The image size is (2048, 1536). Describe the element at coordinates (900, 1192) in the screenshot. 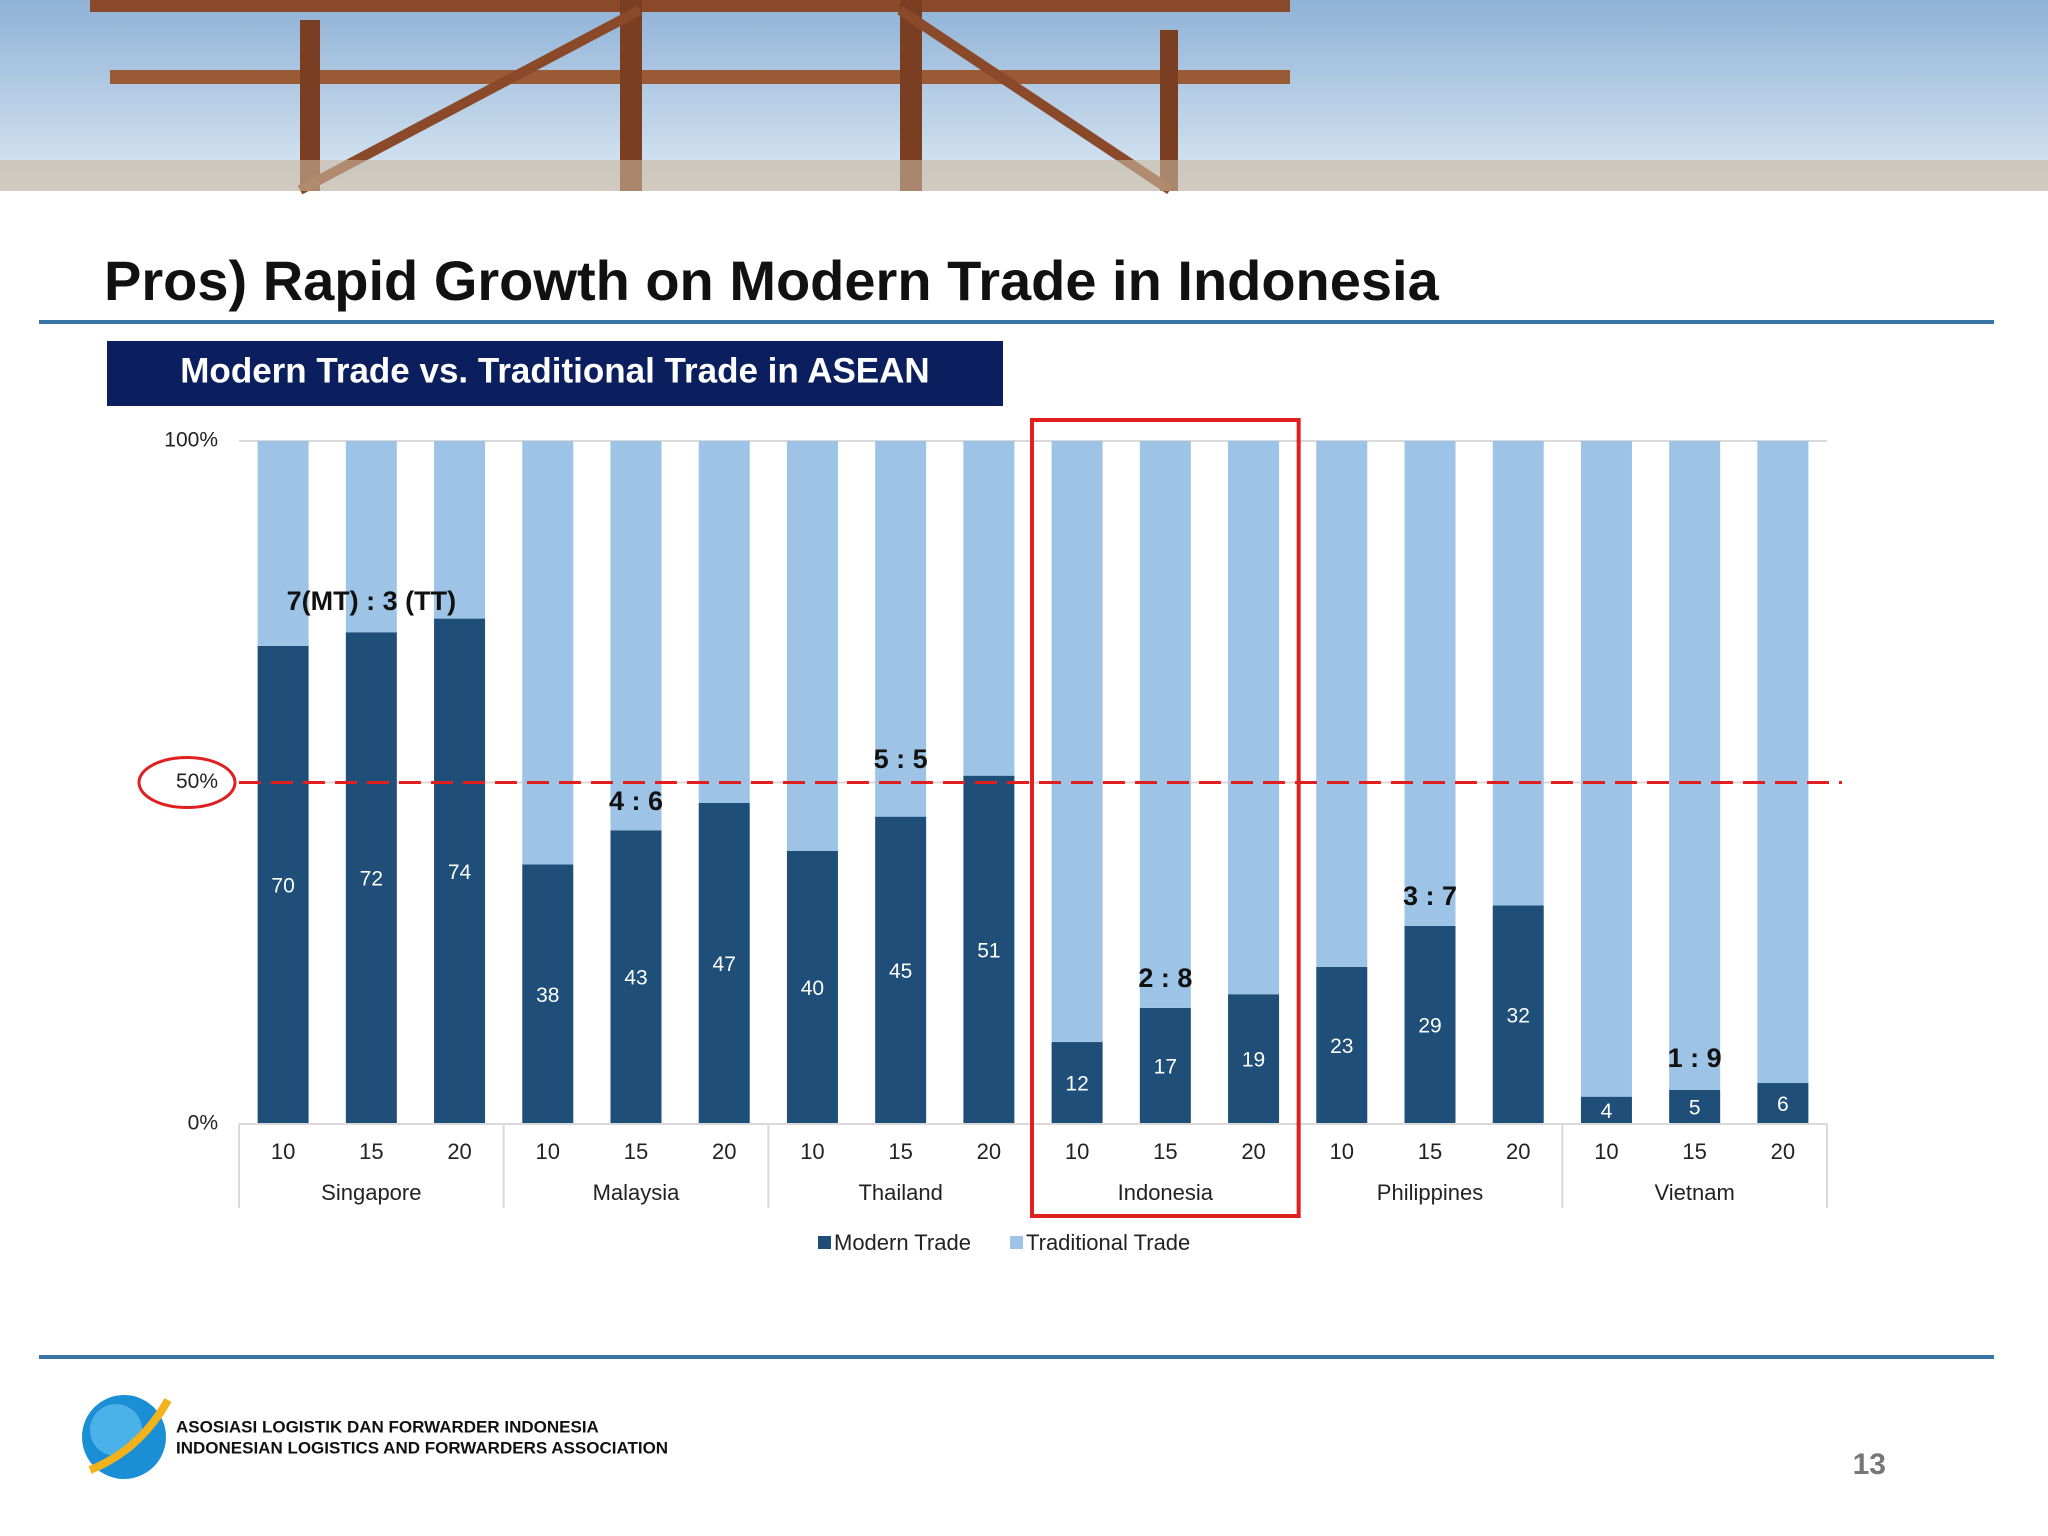

I see `group-label: Thailand` at that location.